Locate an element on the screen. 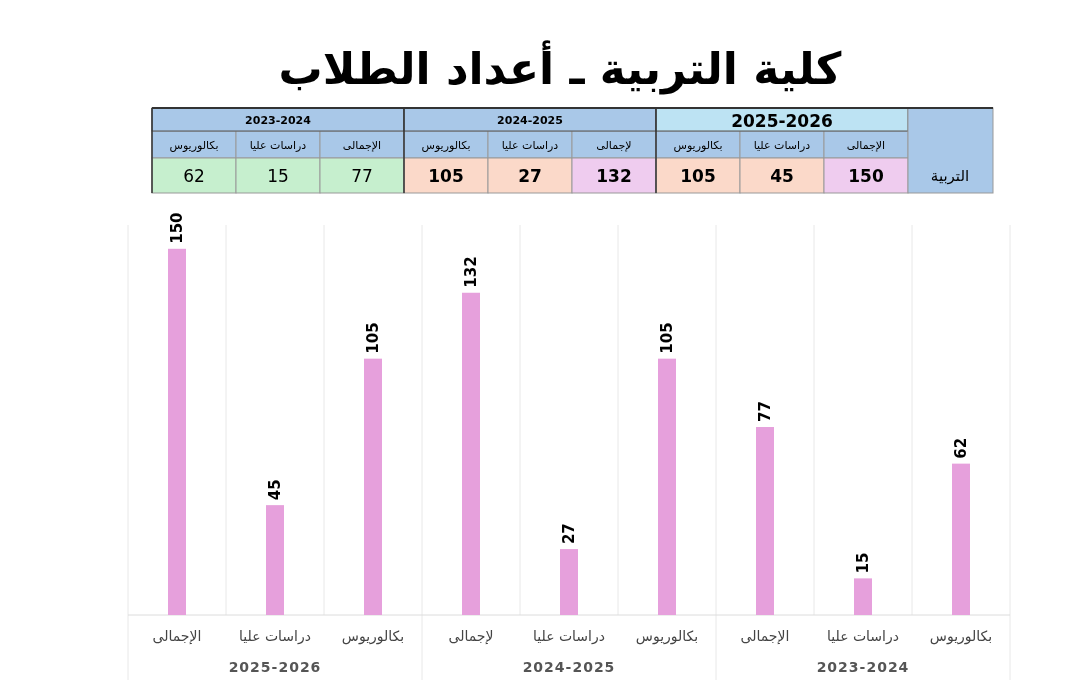  text: التربية is located at coordinates (950, 176).